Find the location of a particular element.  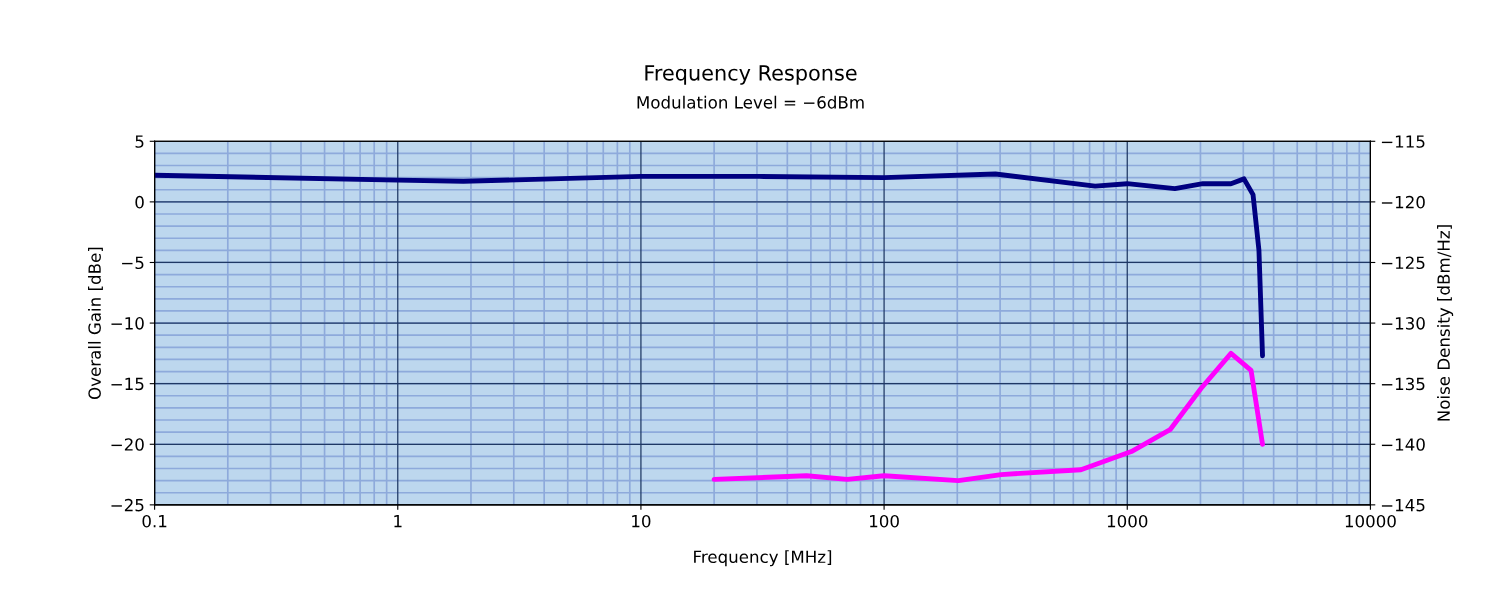

y2-tick-label: −140 is located at coordinates (1403, 444).